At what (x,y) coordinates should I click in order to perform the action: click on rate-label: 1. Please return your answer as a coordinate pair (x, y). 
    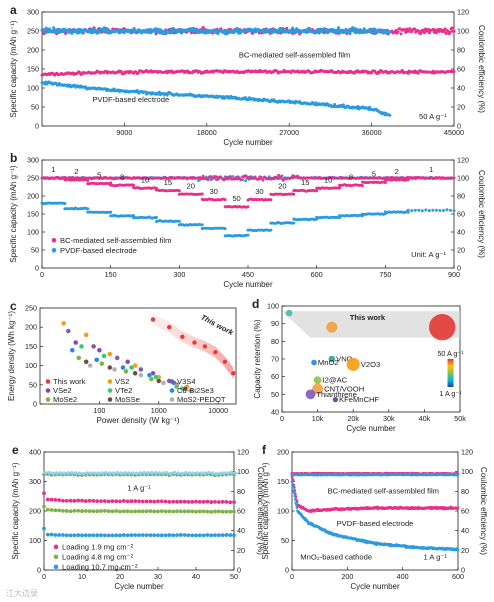
    Looking at the image, I should click on (431, 169).